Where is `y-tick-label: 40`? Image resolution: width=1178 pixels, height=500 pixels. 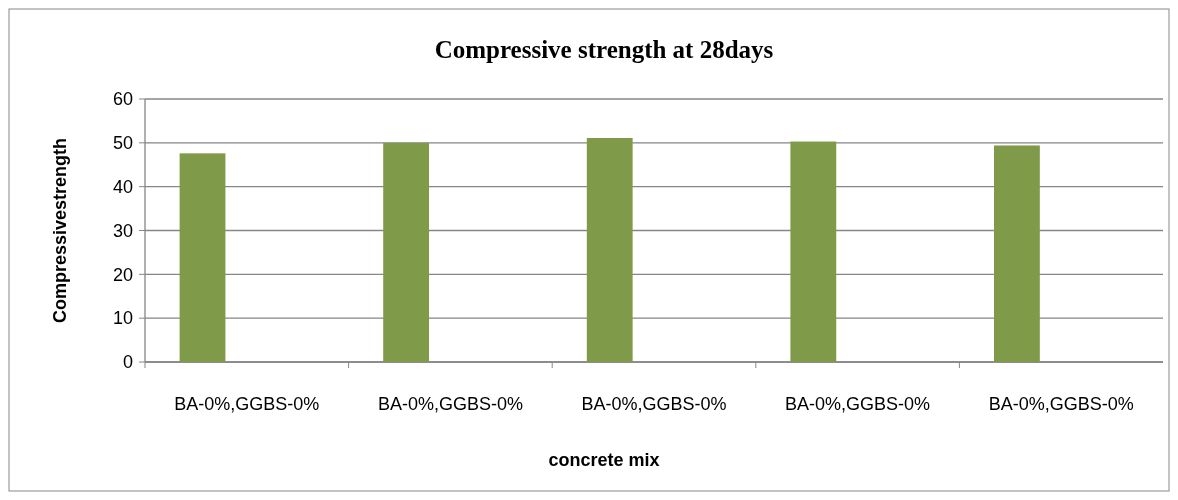 y-tick-label: 40 is located at coordinates (122, 186).